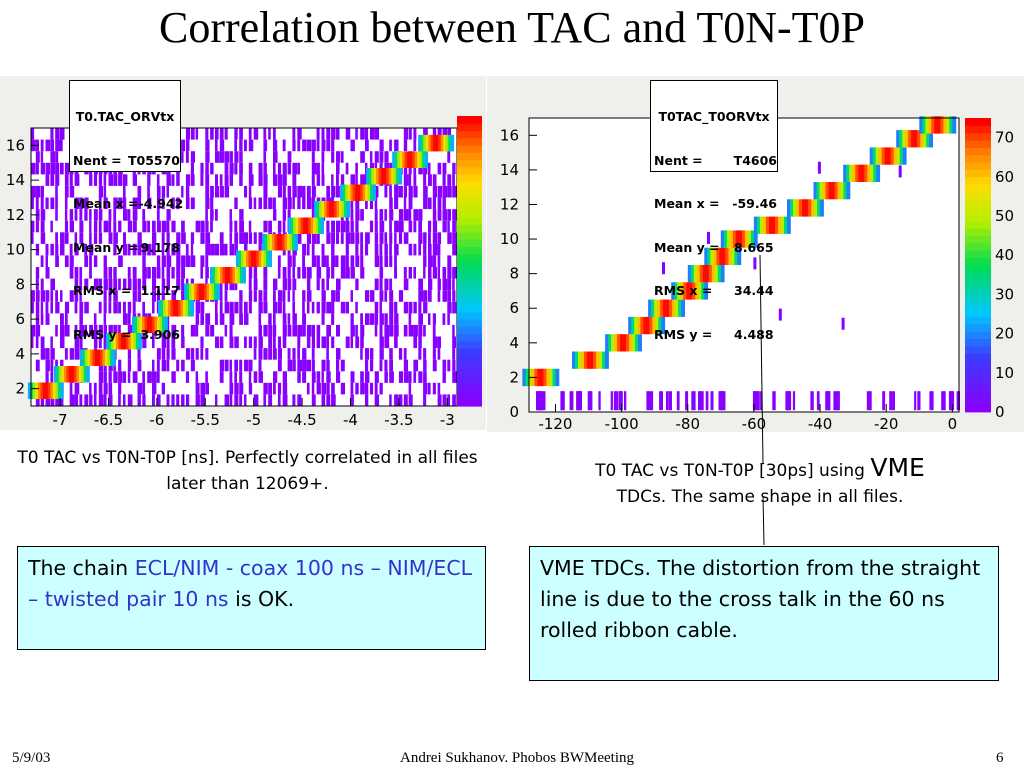 The image size is (1024, 768). Describe the element at coordinates (108, 420) in the screenshot. I see `x-tick-label: -6.5` at that location.